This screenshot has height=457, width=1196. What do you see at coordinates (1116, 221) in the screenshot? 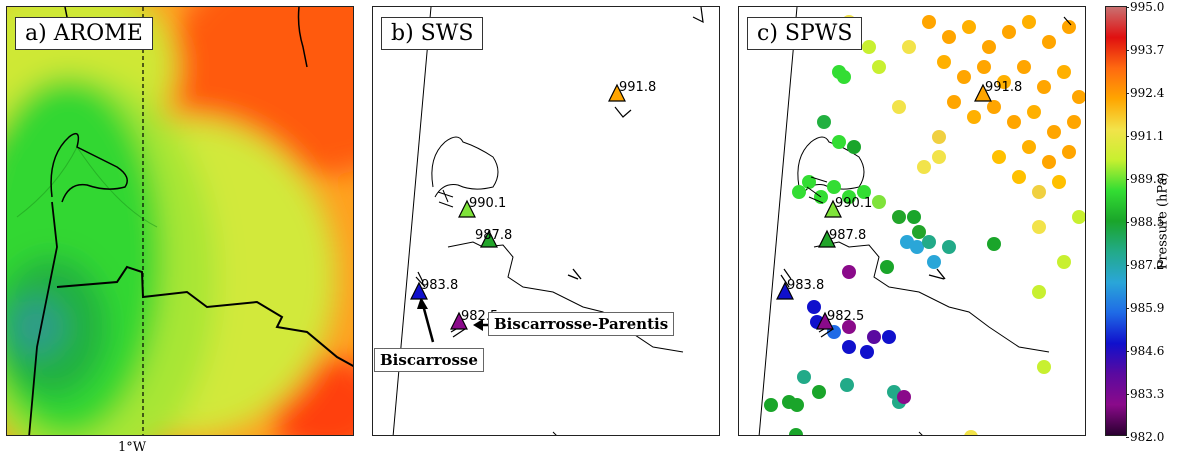
I see `colorbar` at bounding box center [1116, 221].